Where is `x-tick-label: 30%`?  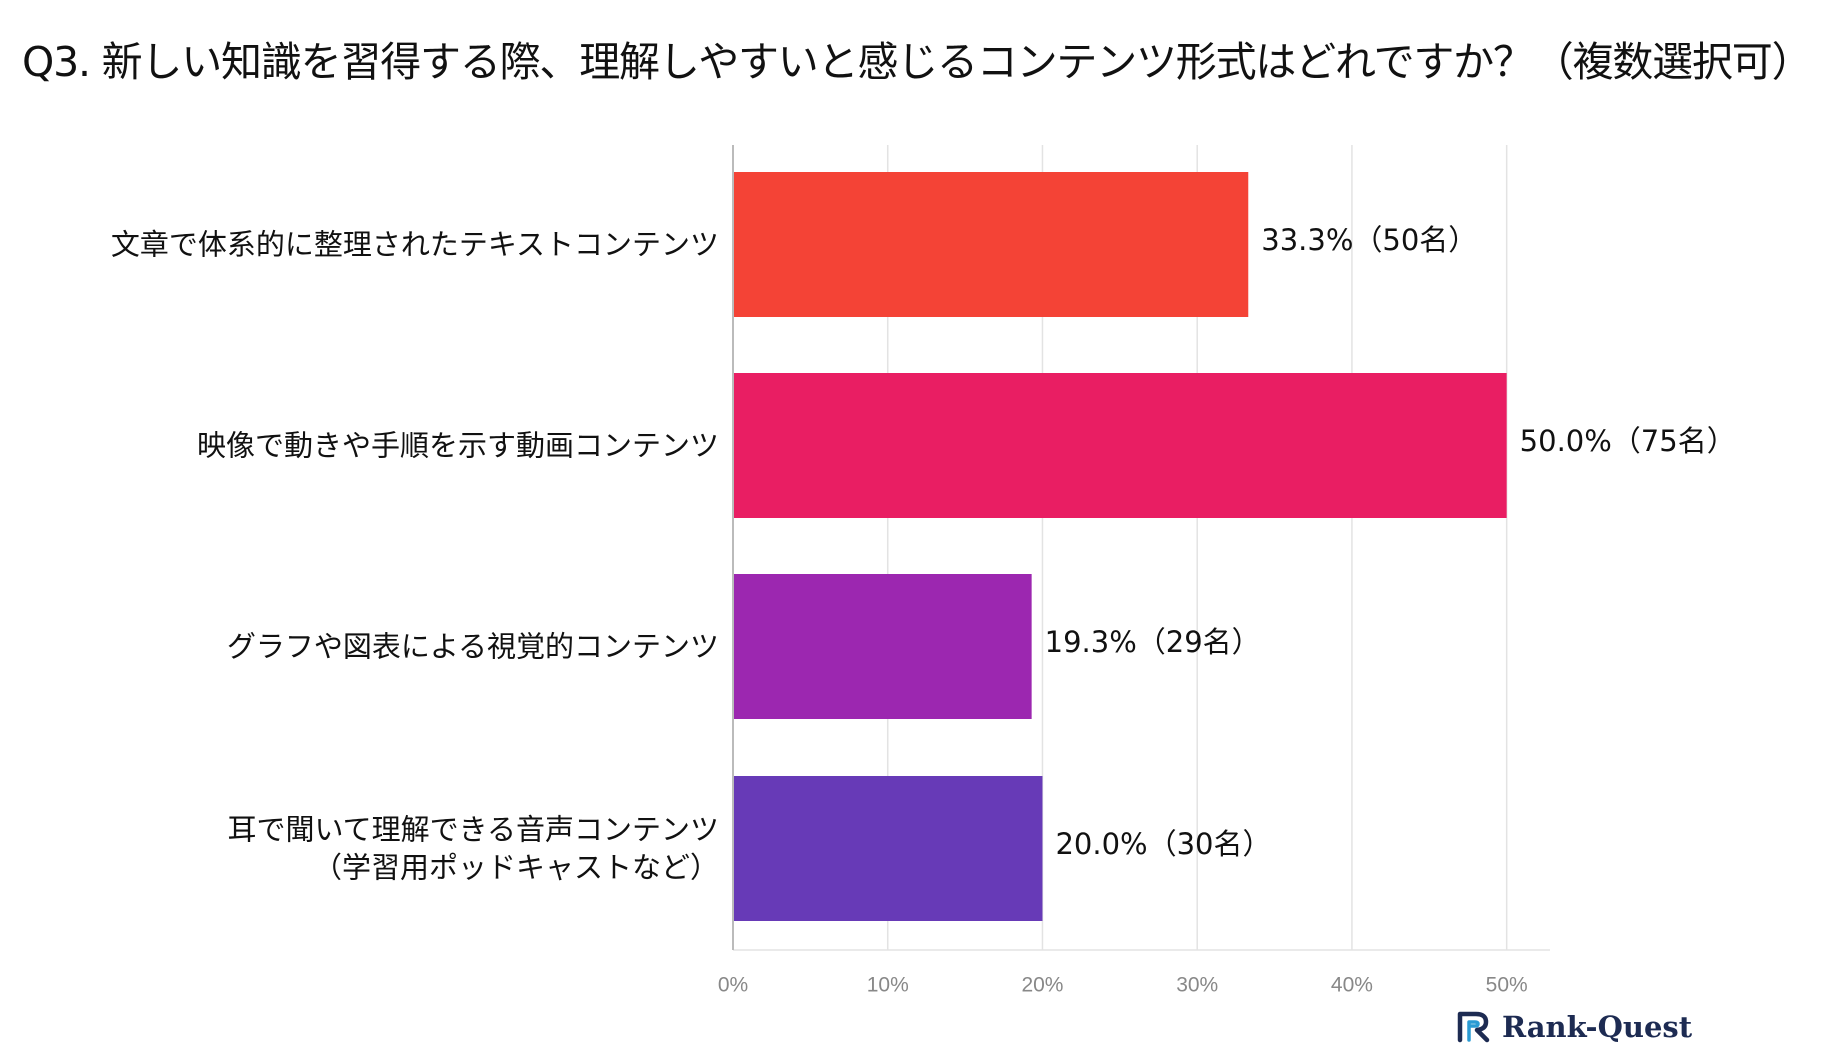 x-tick-label: 30% is located at coordinates (1197, 985).